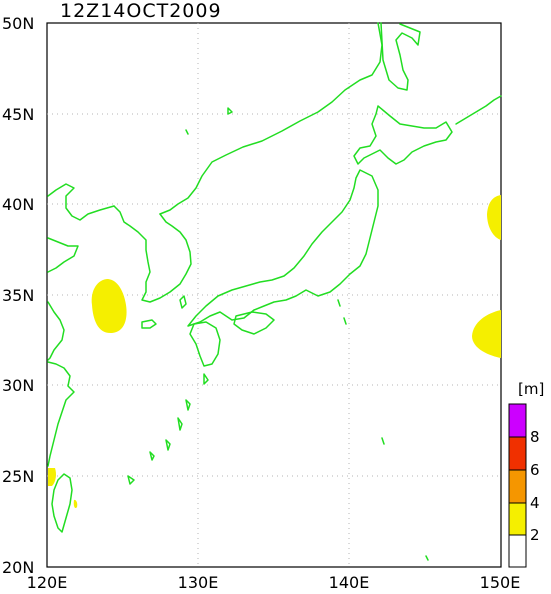 This screenshot has height=594, width=551. I want to click on lon-tick-label: 120E, so click(47, 582).